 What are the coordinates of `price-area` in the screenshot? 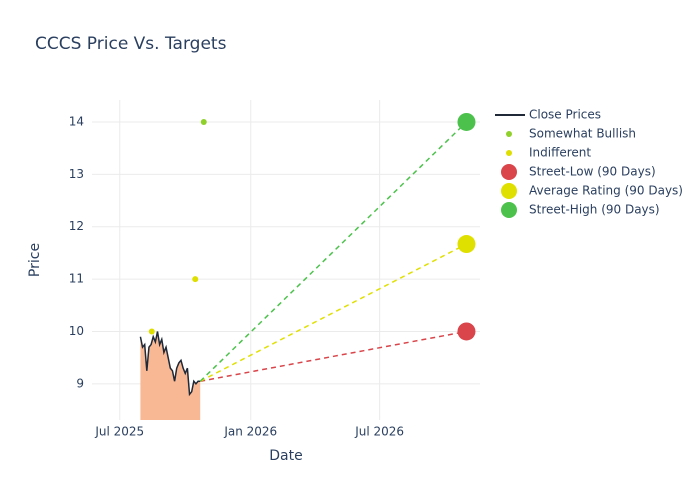 It's located at (170, 375).